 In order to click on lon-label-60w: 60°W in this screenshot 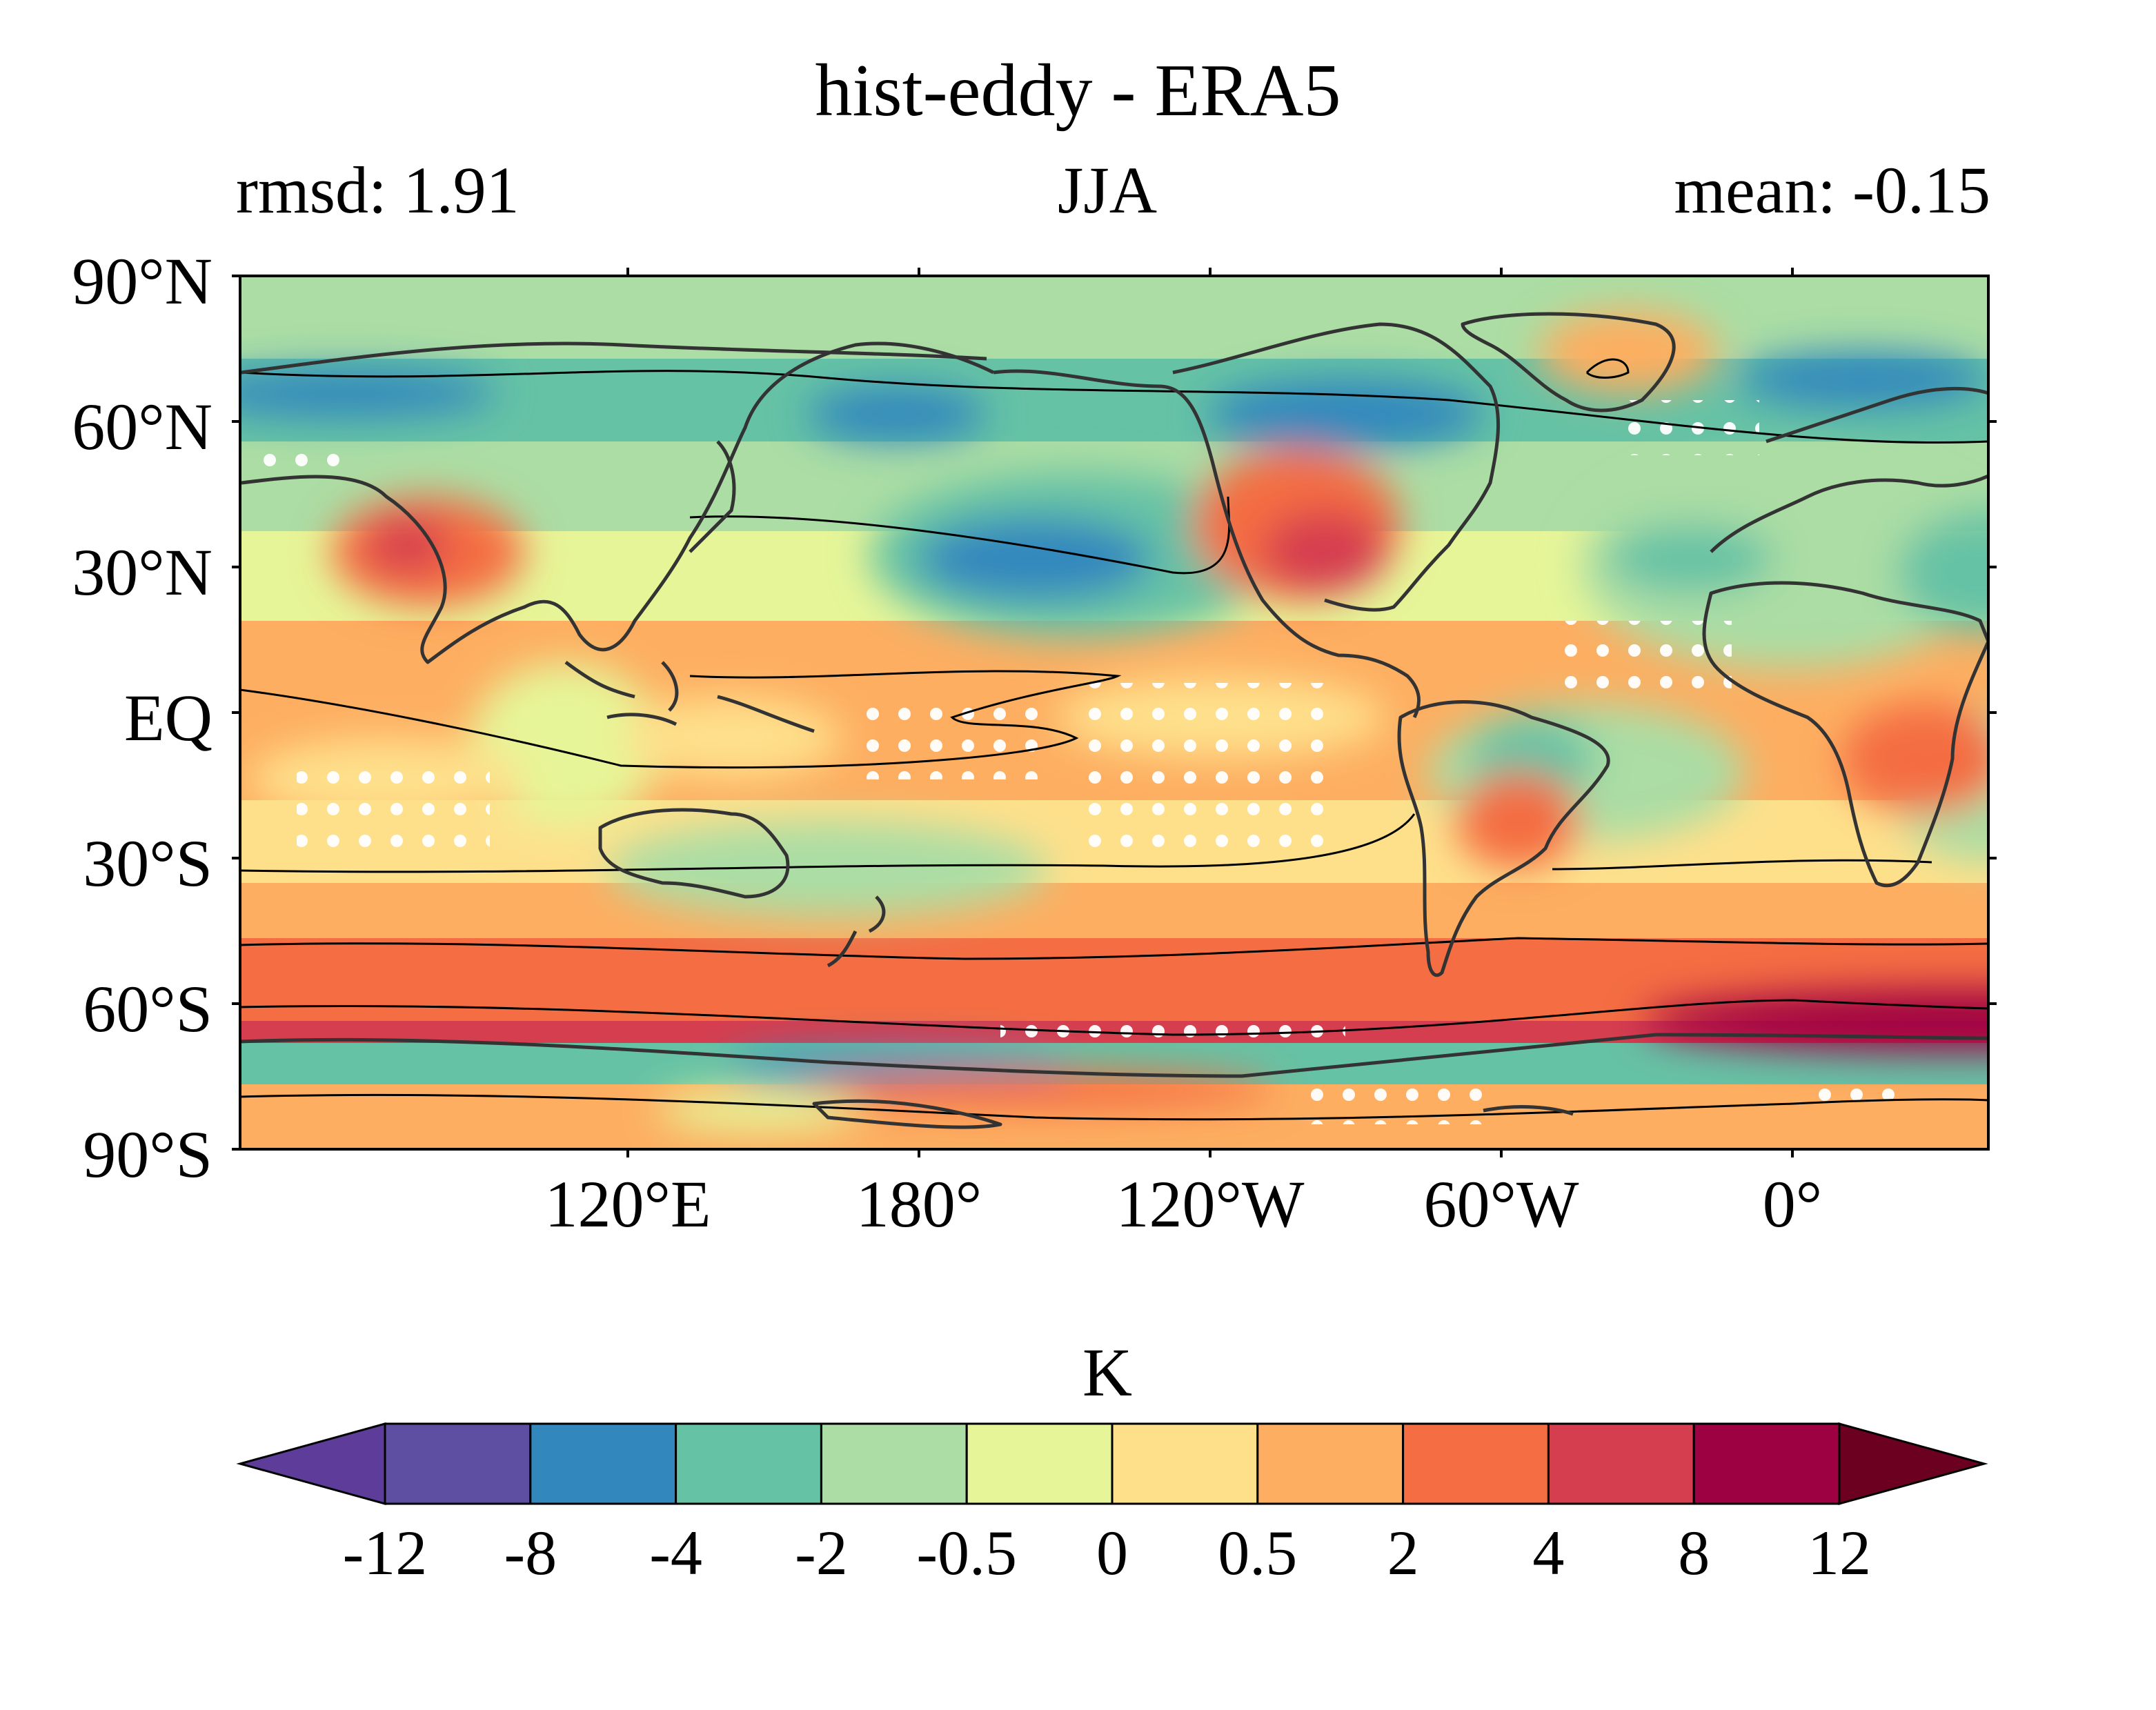, I will do `click(1501, 1204)`.